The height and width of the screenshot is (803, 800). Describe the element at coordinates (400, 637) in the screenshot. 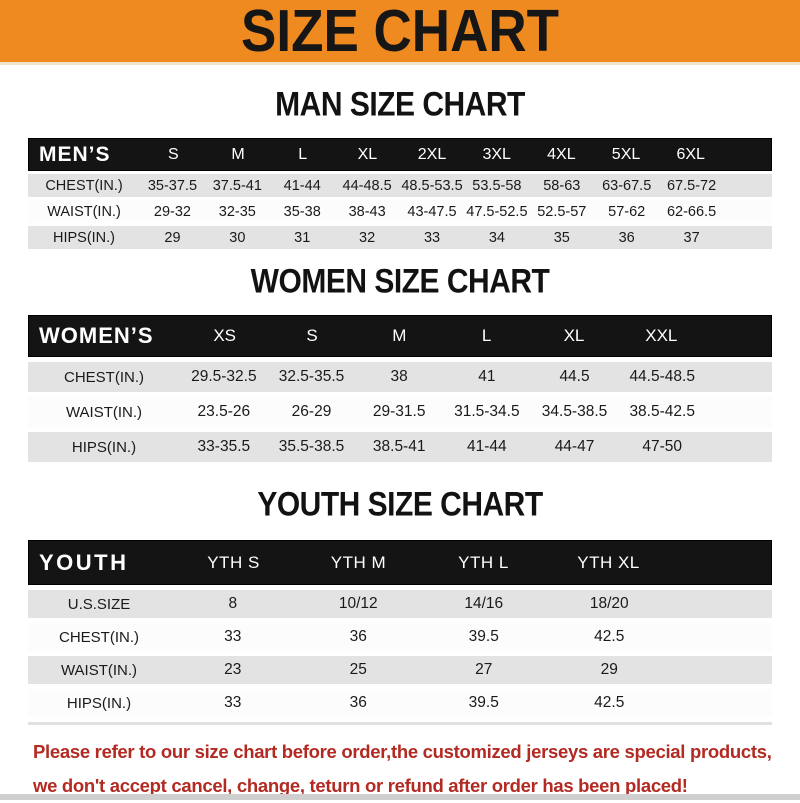

I see `youth-row-chest: CHEST(IN.) 33 36 39.5 42.5` at that location.